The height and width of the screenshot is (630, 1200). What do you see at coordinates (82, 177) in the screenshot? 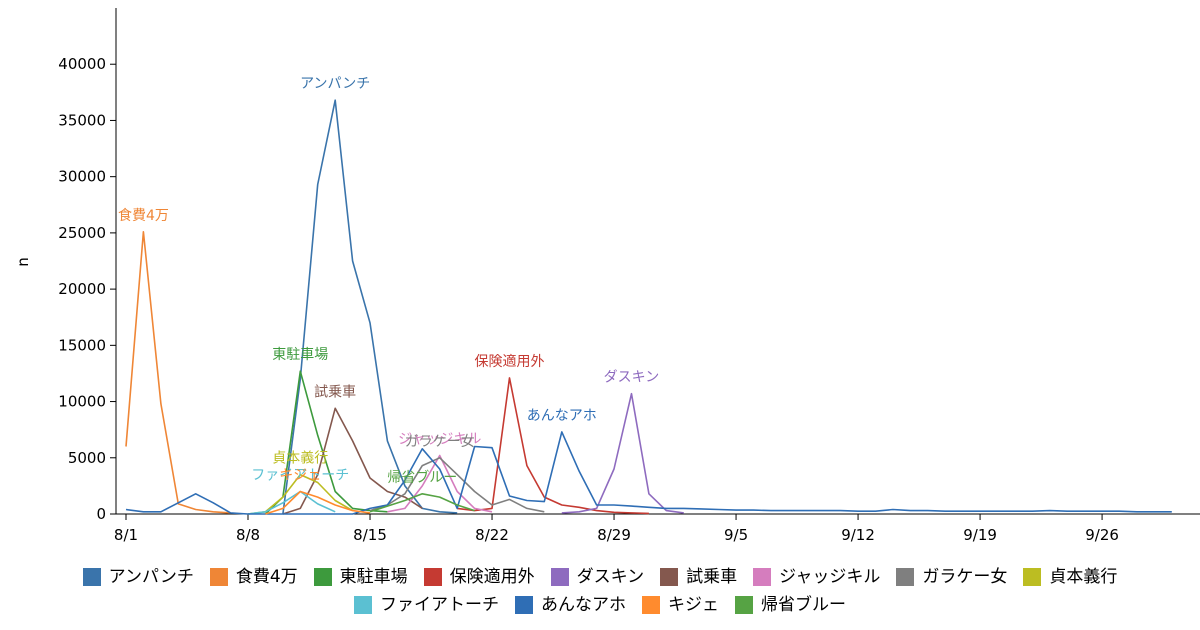
I see `y-tick-label: 30000` at bounding box center [82, 177].